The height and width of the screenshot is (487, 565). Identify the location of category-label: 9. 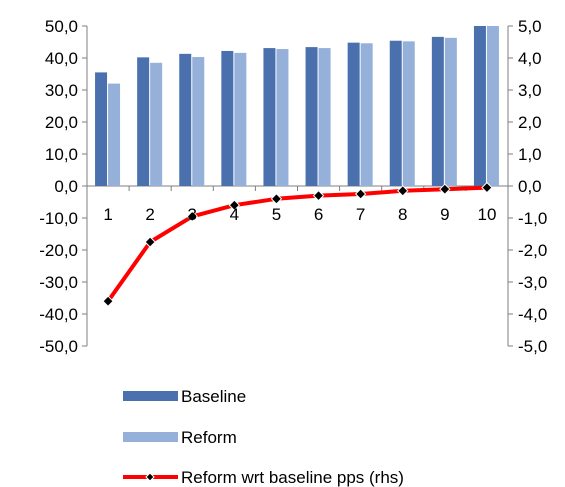
(444, 214).